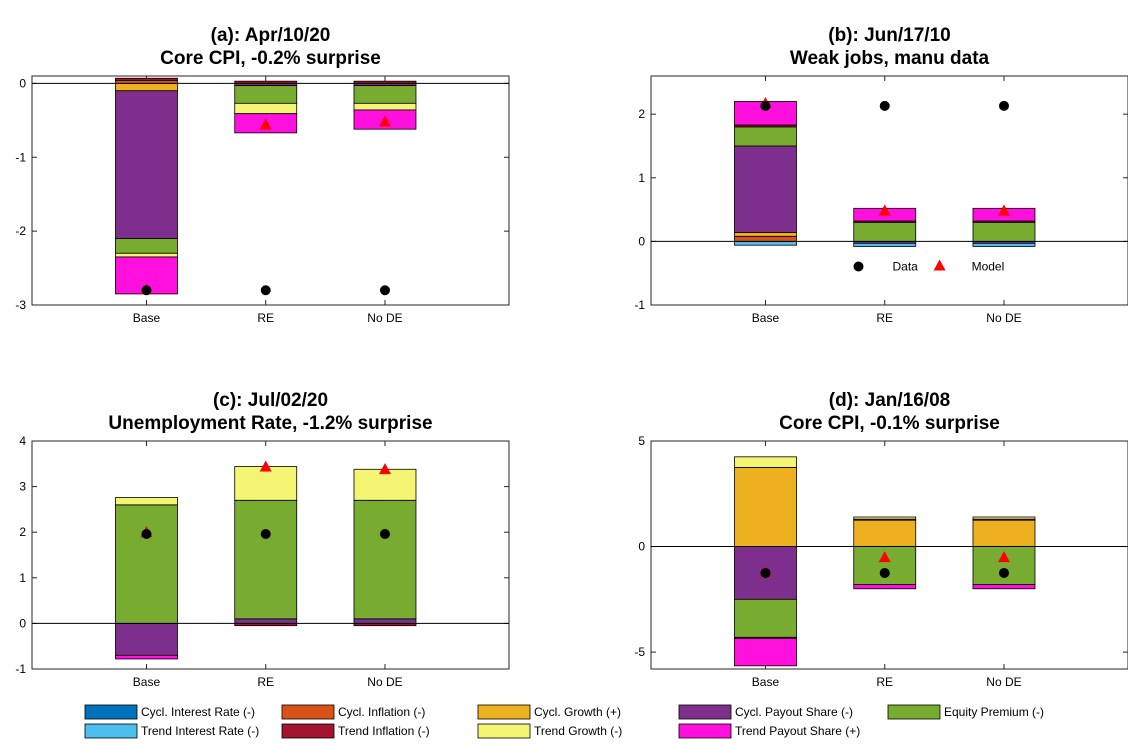 This screenshot has width=1128, height=754. Describe the element at coordinates (384, 731) in the screenshot. I see `legend-label: Trend Inflation (-)` at that location.